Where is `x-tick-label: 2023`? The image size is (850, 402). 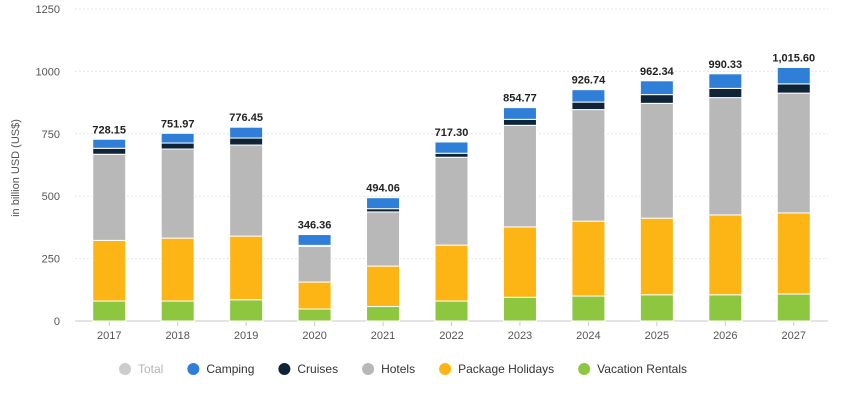
x-tick-label: 2023 is located at coordinates (520, 336).